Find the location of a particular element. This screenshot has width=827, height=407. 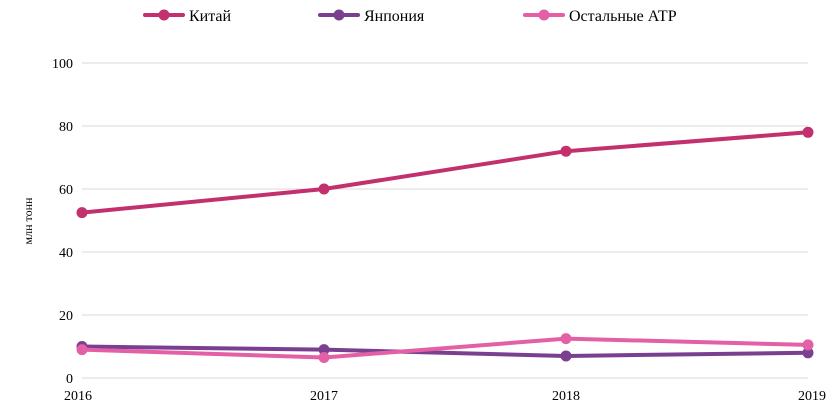

y-tick-label: 100 is located at coordinates (62, 64).